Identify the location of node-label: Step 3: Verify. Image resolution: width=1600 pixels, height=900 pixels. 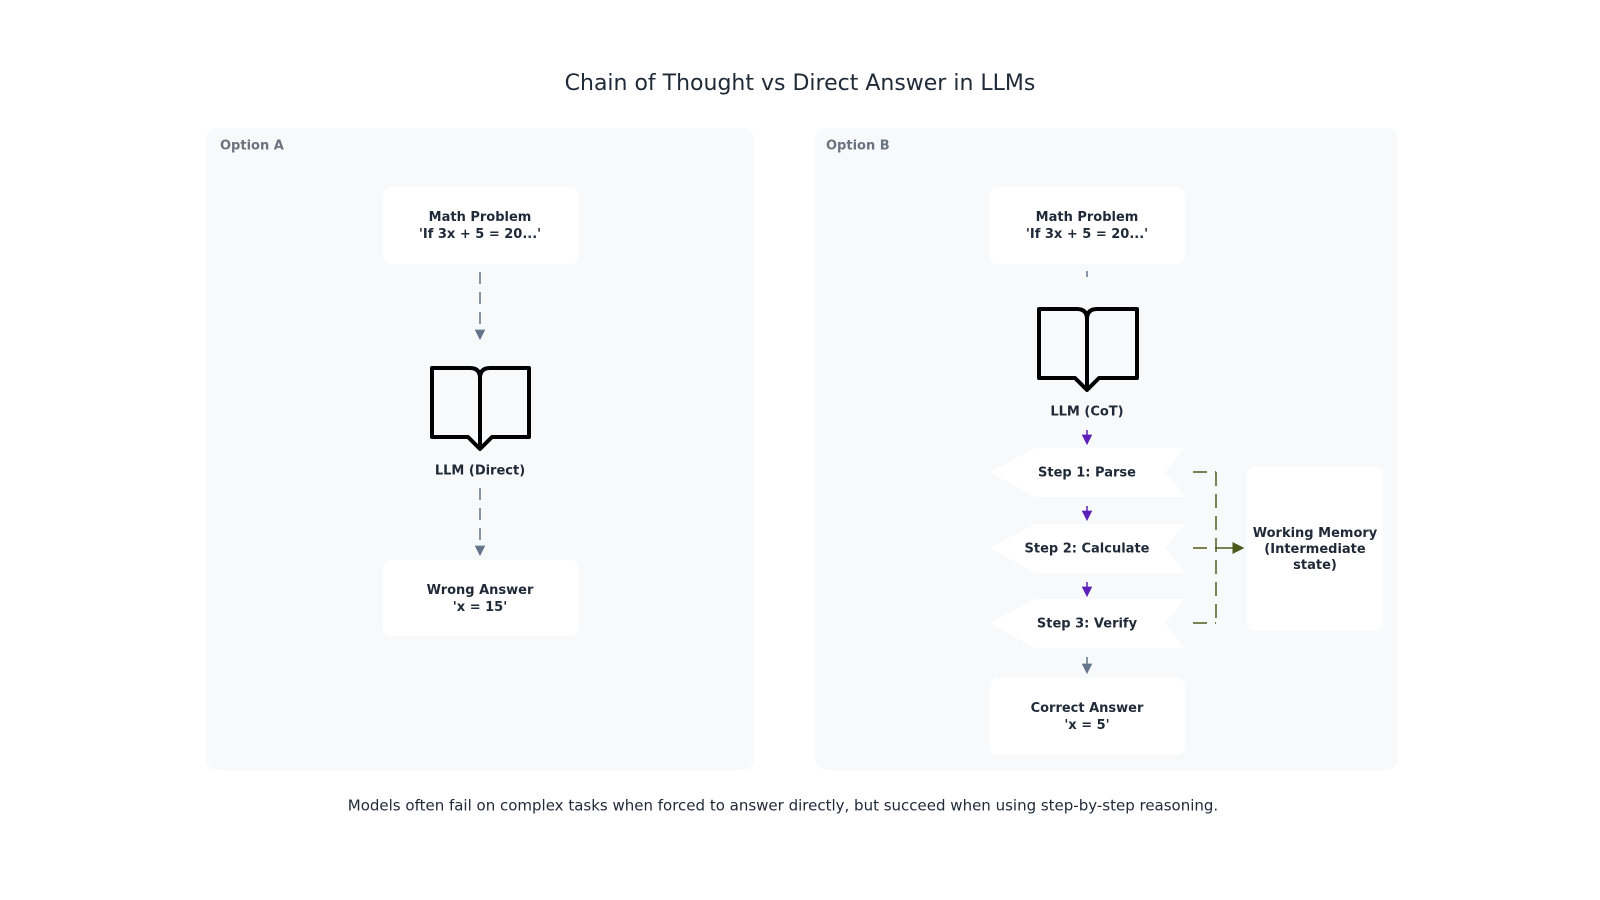
(1087, 624).